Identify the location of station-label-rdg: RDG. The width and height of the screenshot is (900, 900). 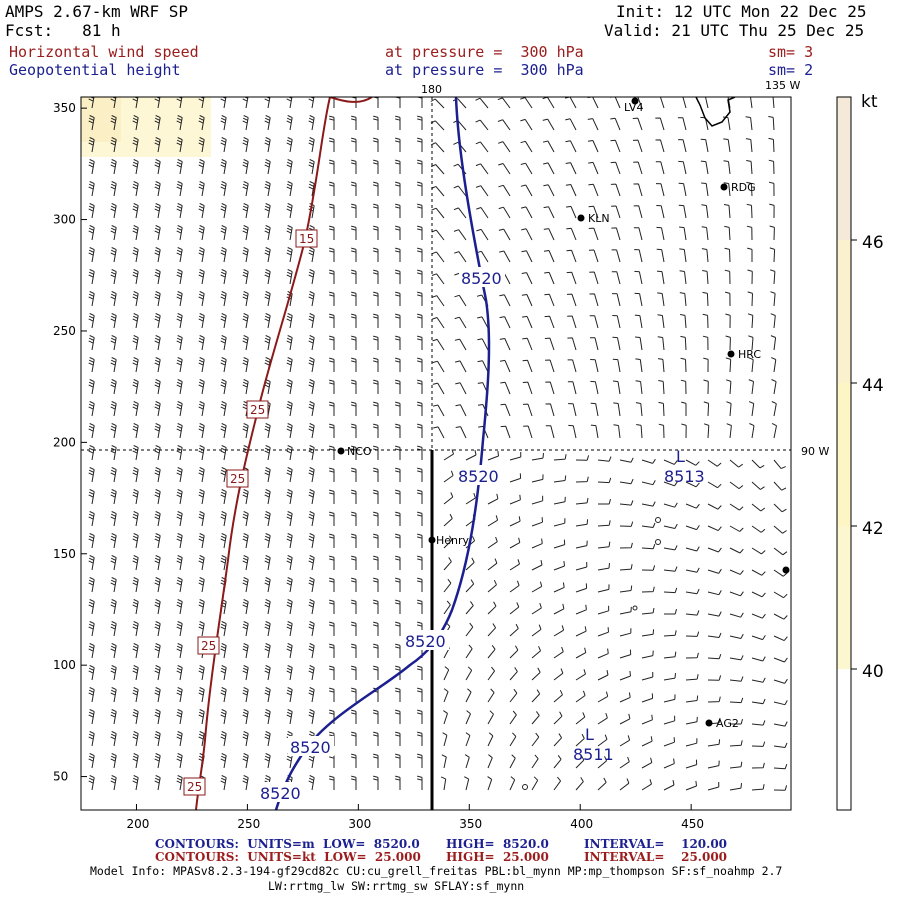
(743, 187).